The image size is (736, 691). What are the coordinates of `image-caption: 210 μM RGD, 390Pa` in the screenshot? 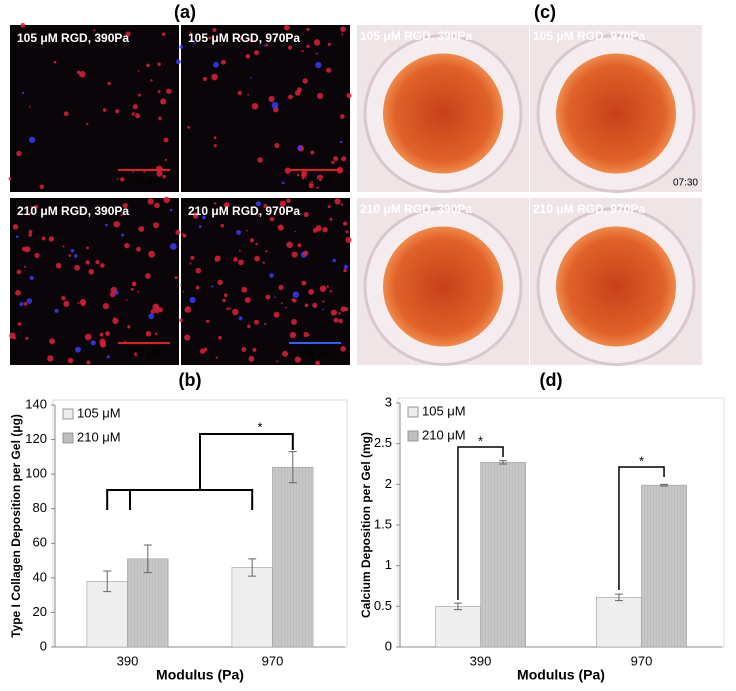 It's located at (73, 211).